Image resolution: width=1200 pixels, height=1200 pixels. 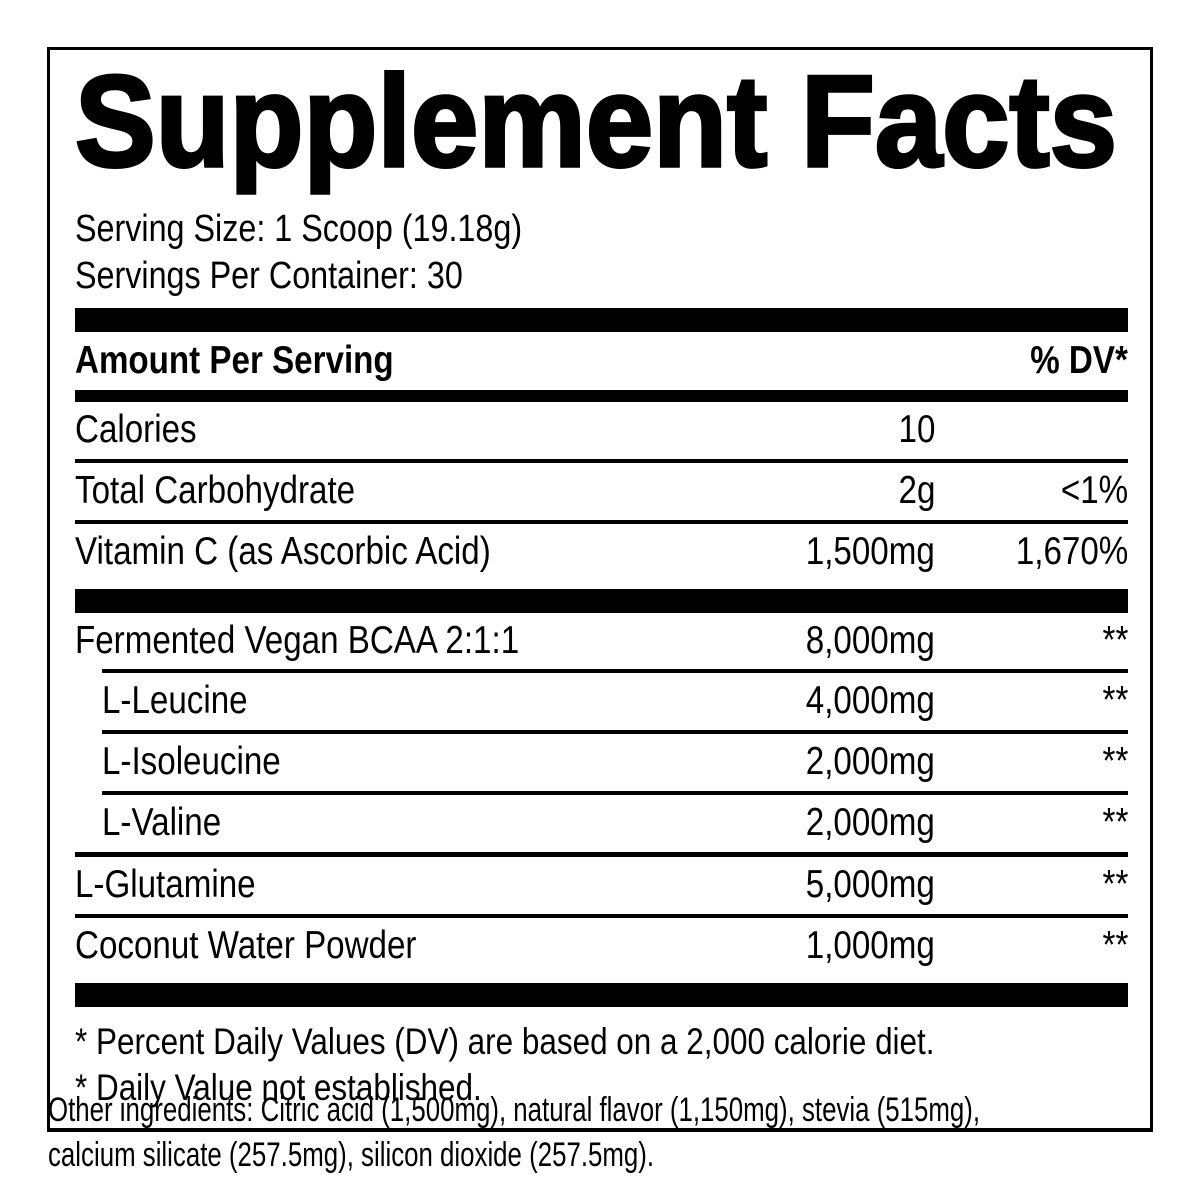 What do you see at coordinates (269, 276) in the screenshot?
I see `servings-per-container-line: Servings Per Container: 30` at bounding box center [269, 276].